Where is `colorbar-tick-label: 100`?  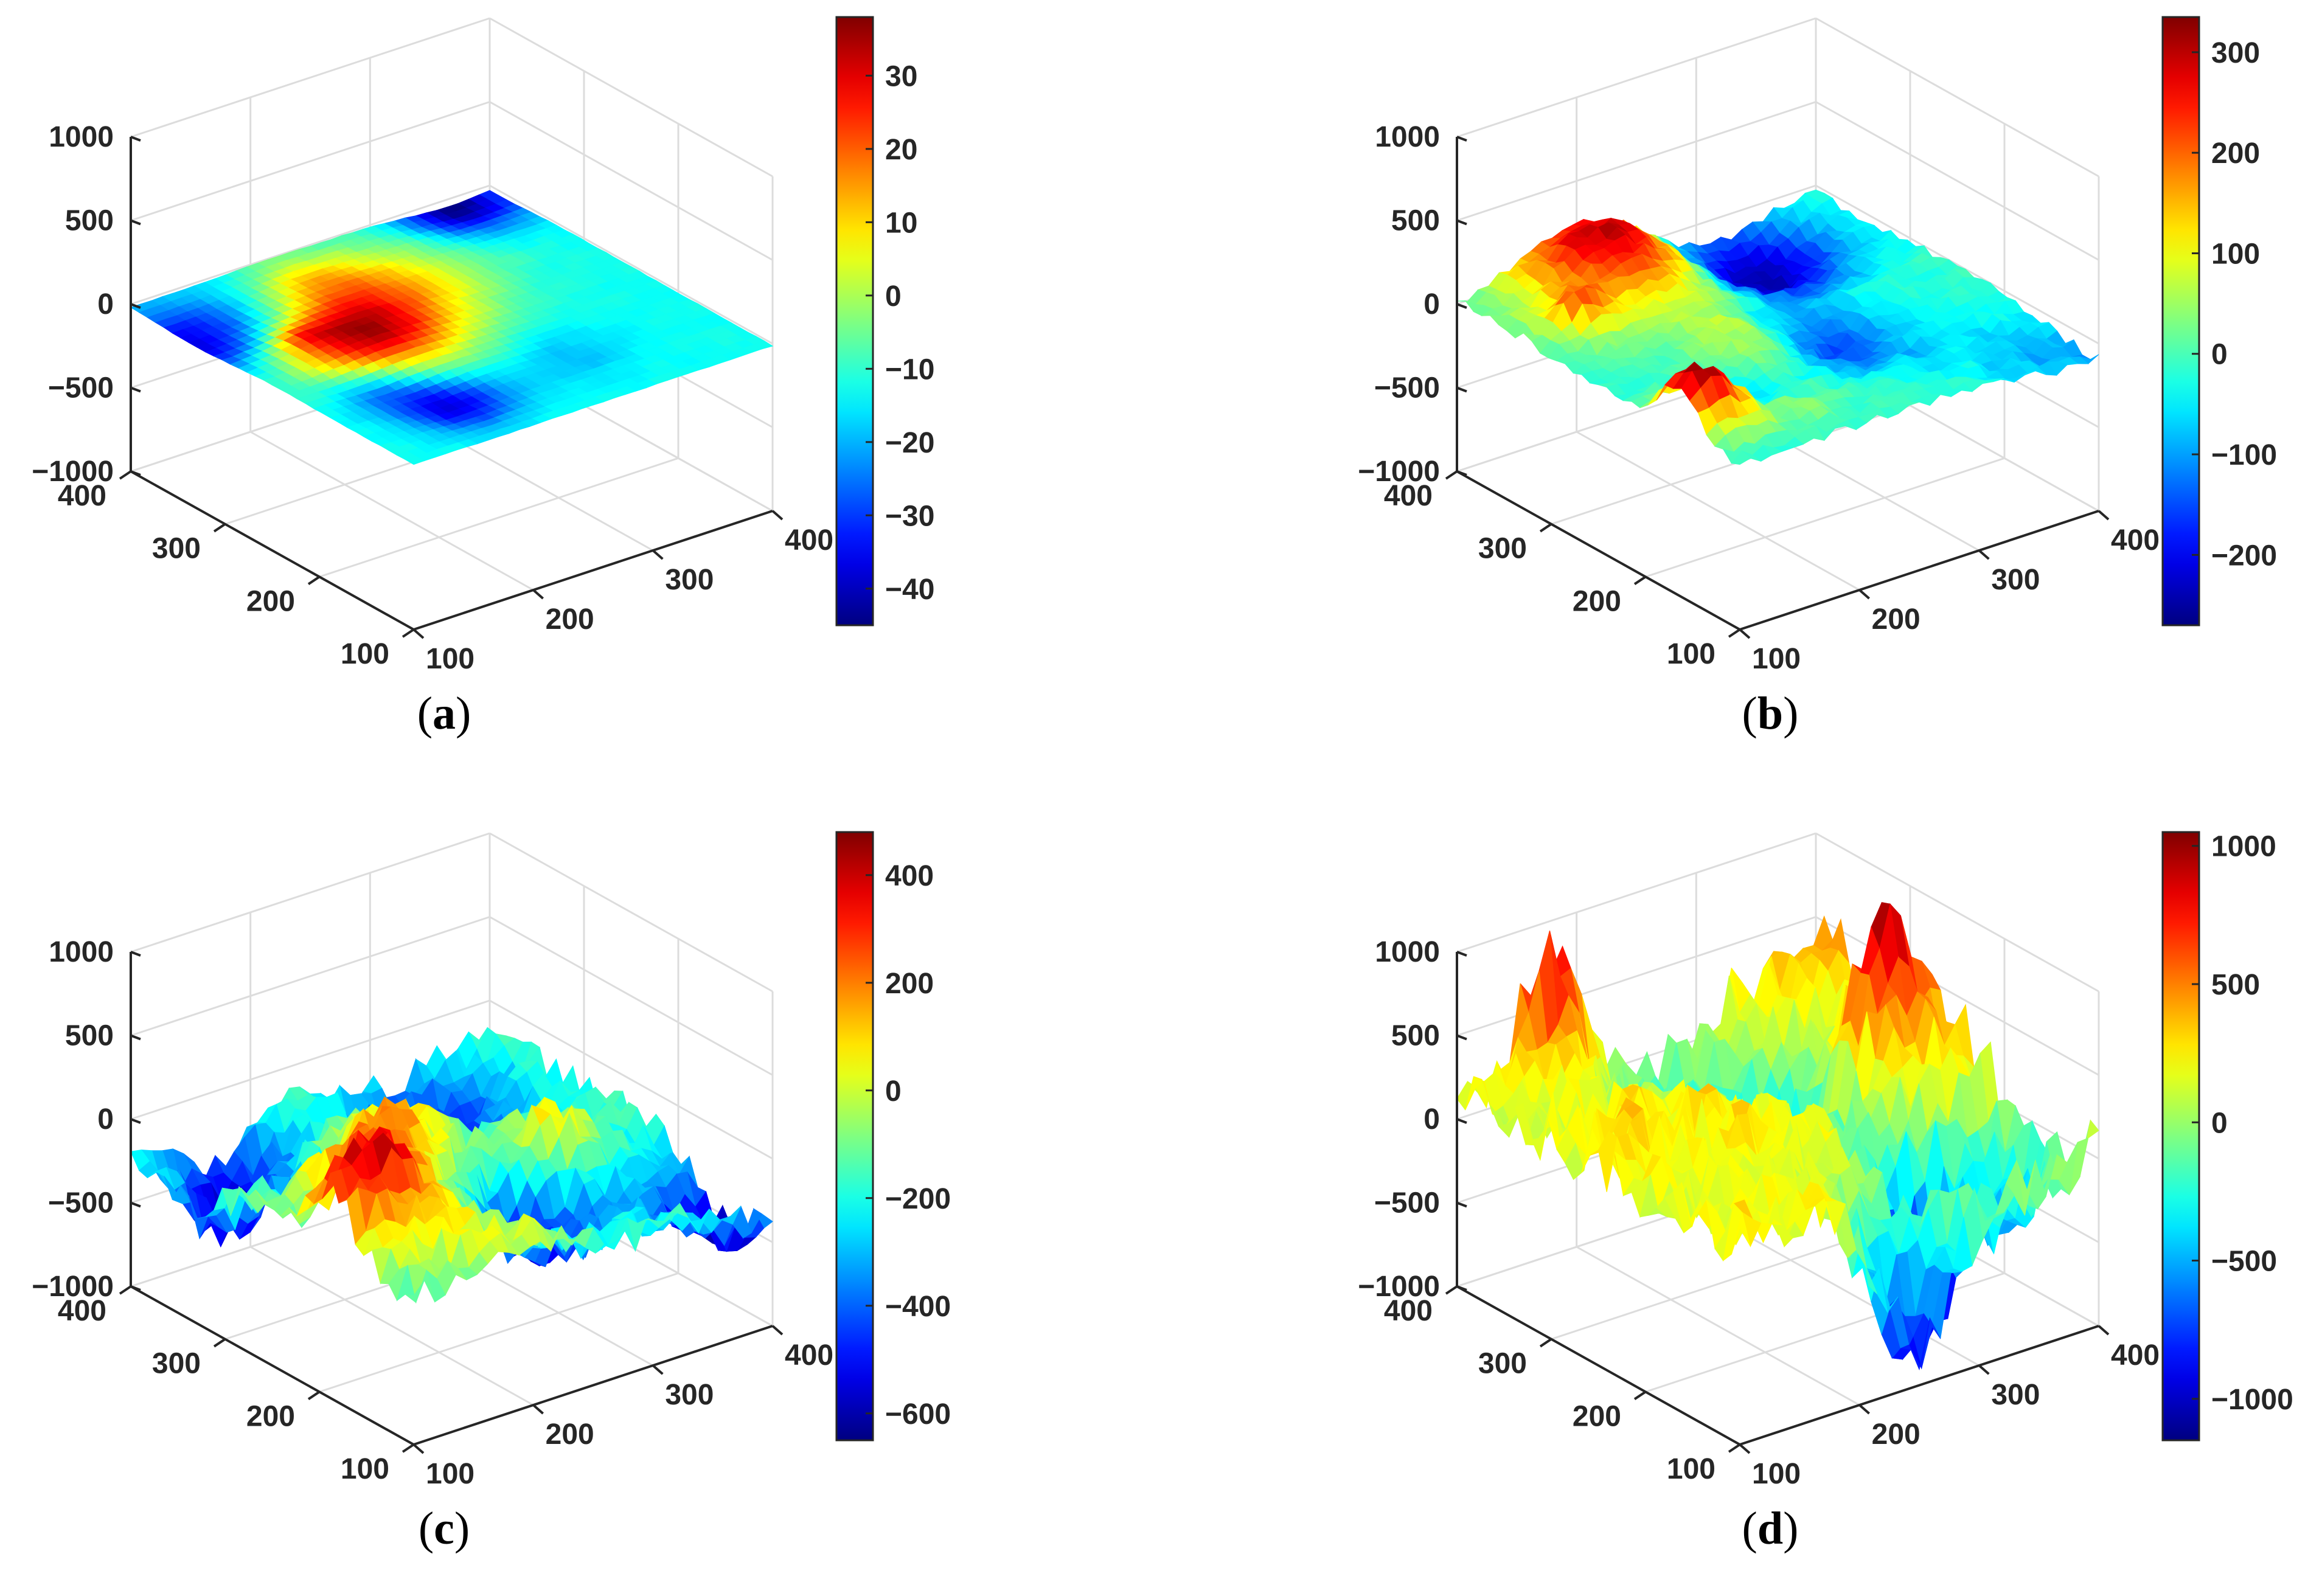
colorbar-tick-label: 100 is located at coordinates (2235, 254).